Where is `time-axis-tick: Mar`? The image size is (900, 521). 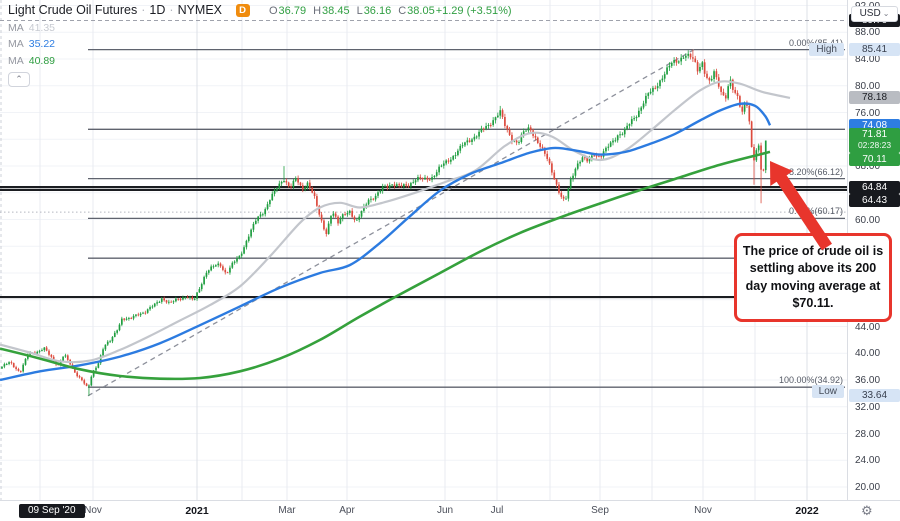 time-axis-tick: Mar is located at coordinates (287, 510).